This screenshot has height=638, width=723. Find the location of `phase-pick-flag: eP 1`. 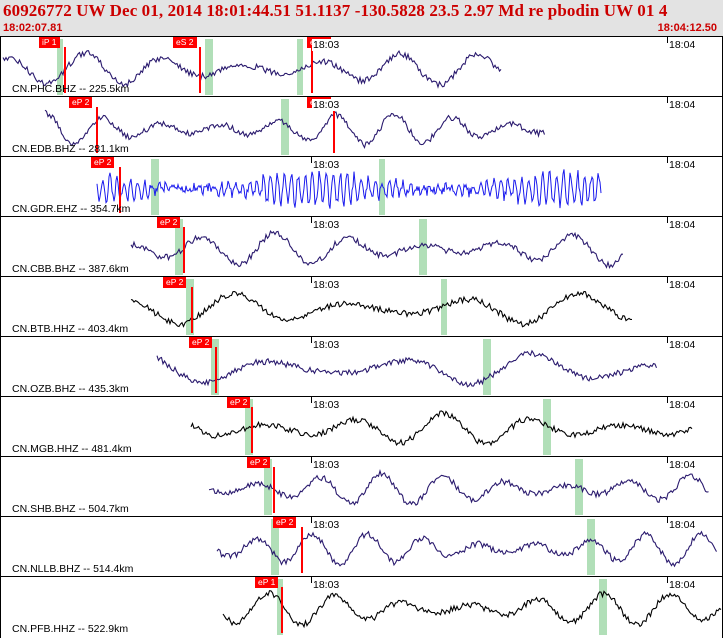

phase-pick-flag: eP 1 is located at coordinates (267, 582).